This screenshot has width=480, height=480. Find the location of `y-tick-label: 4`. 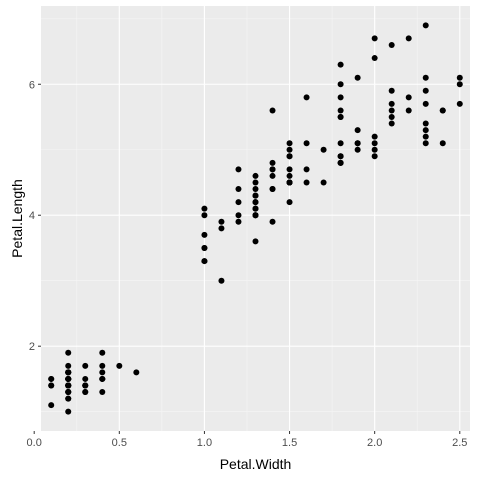

y-tick-label: 4 is located at coordinates (32, 216).